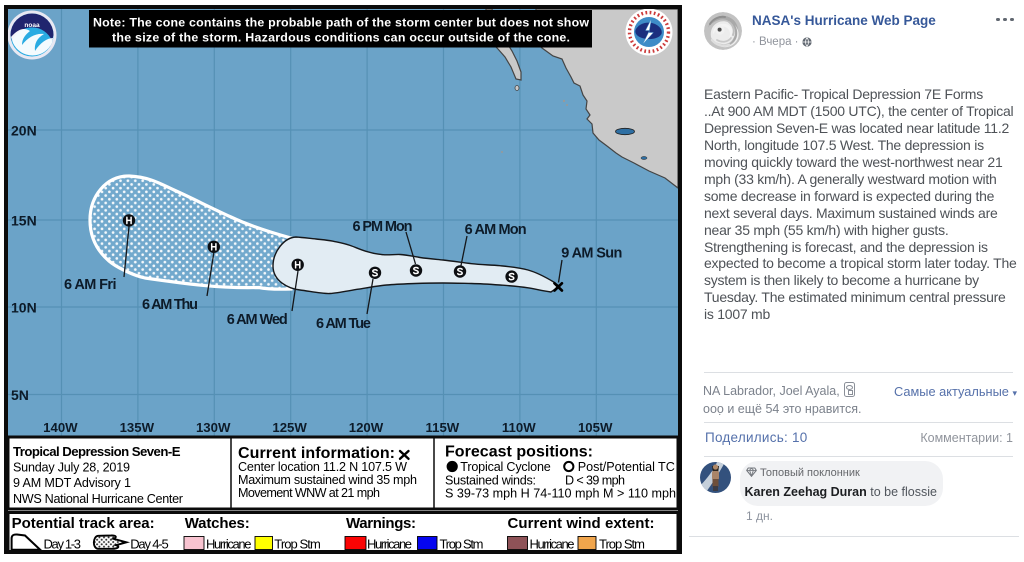 The height and width of the screenshot is (562, 1024). I want to click on svg-text: noaa, so click(32, 25).